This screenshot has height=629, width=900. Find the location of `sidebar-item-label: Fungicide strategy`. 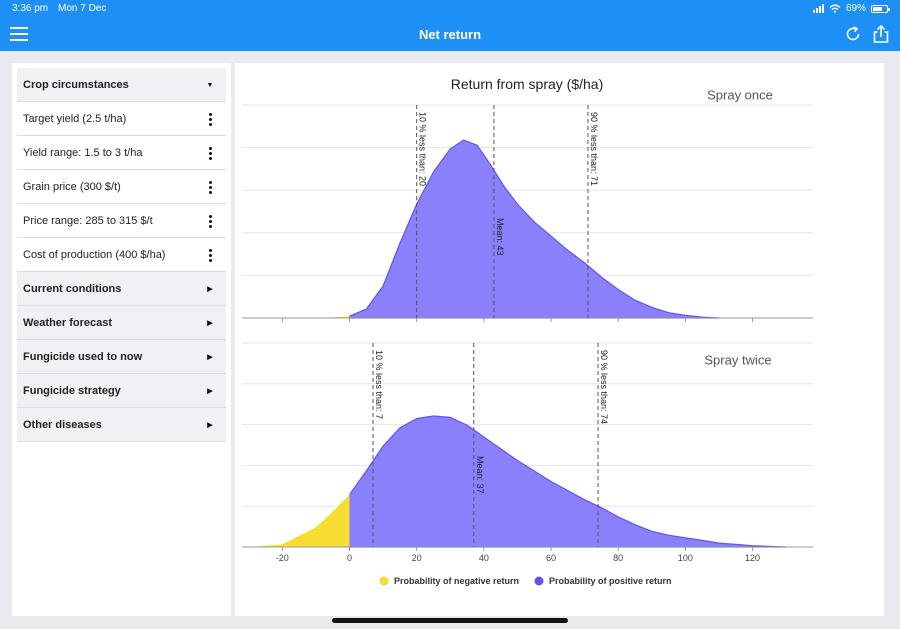

sidebar-item-label: Fungicide strategy is located at coordinates (72, 390).